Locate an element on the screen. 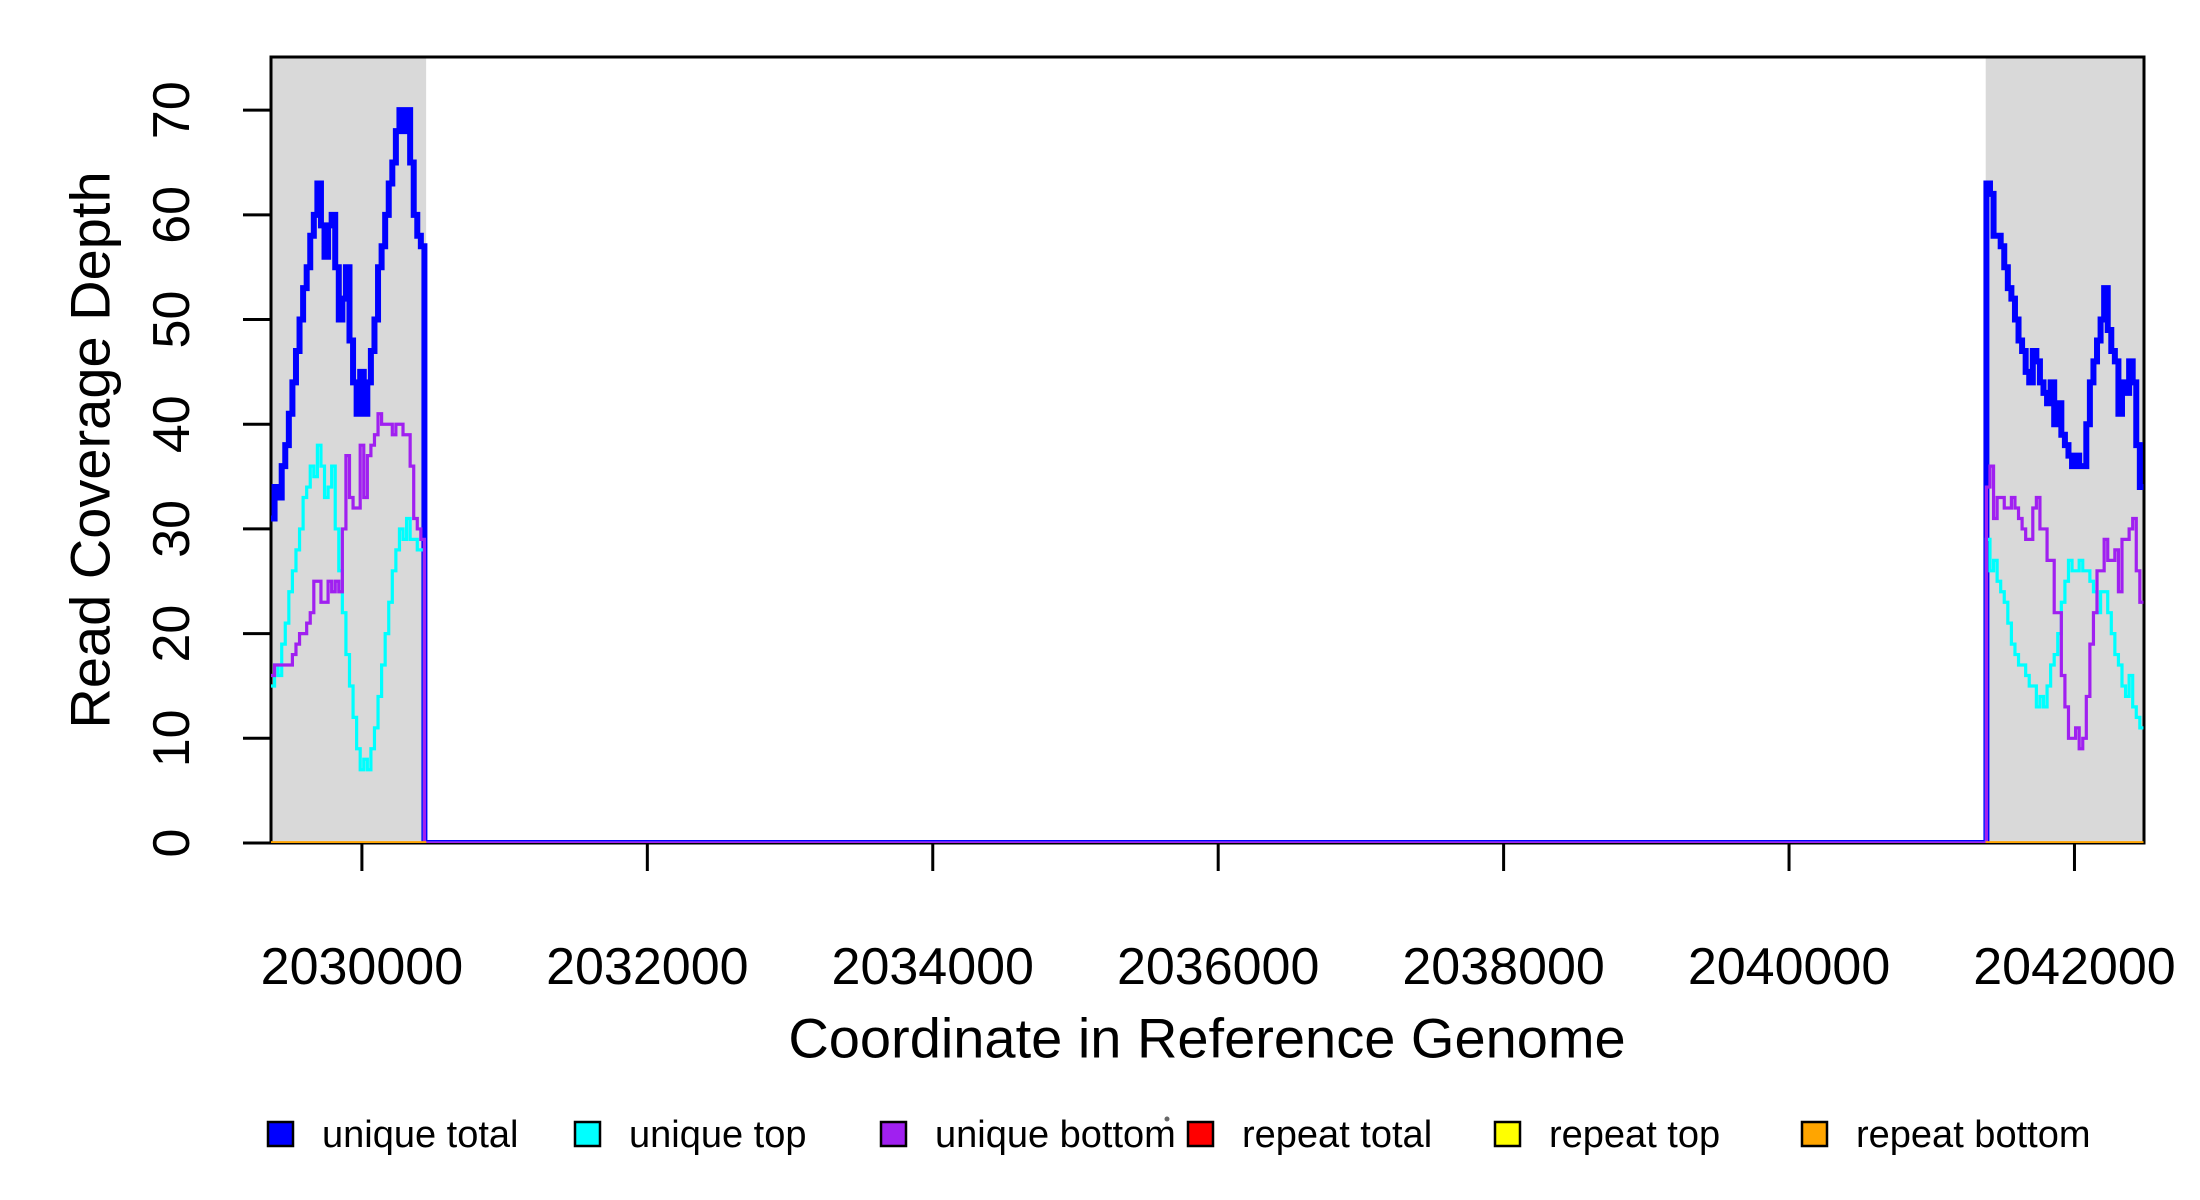 Image resolution: width=2200 pixels, height=1200 pixels. legend-item: repeat top is located at coordinates (1606, 1135).